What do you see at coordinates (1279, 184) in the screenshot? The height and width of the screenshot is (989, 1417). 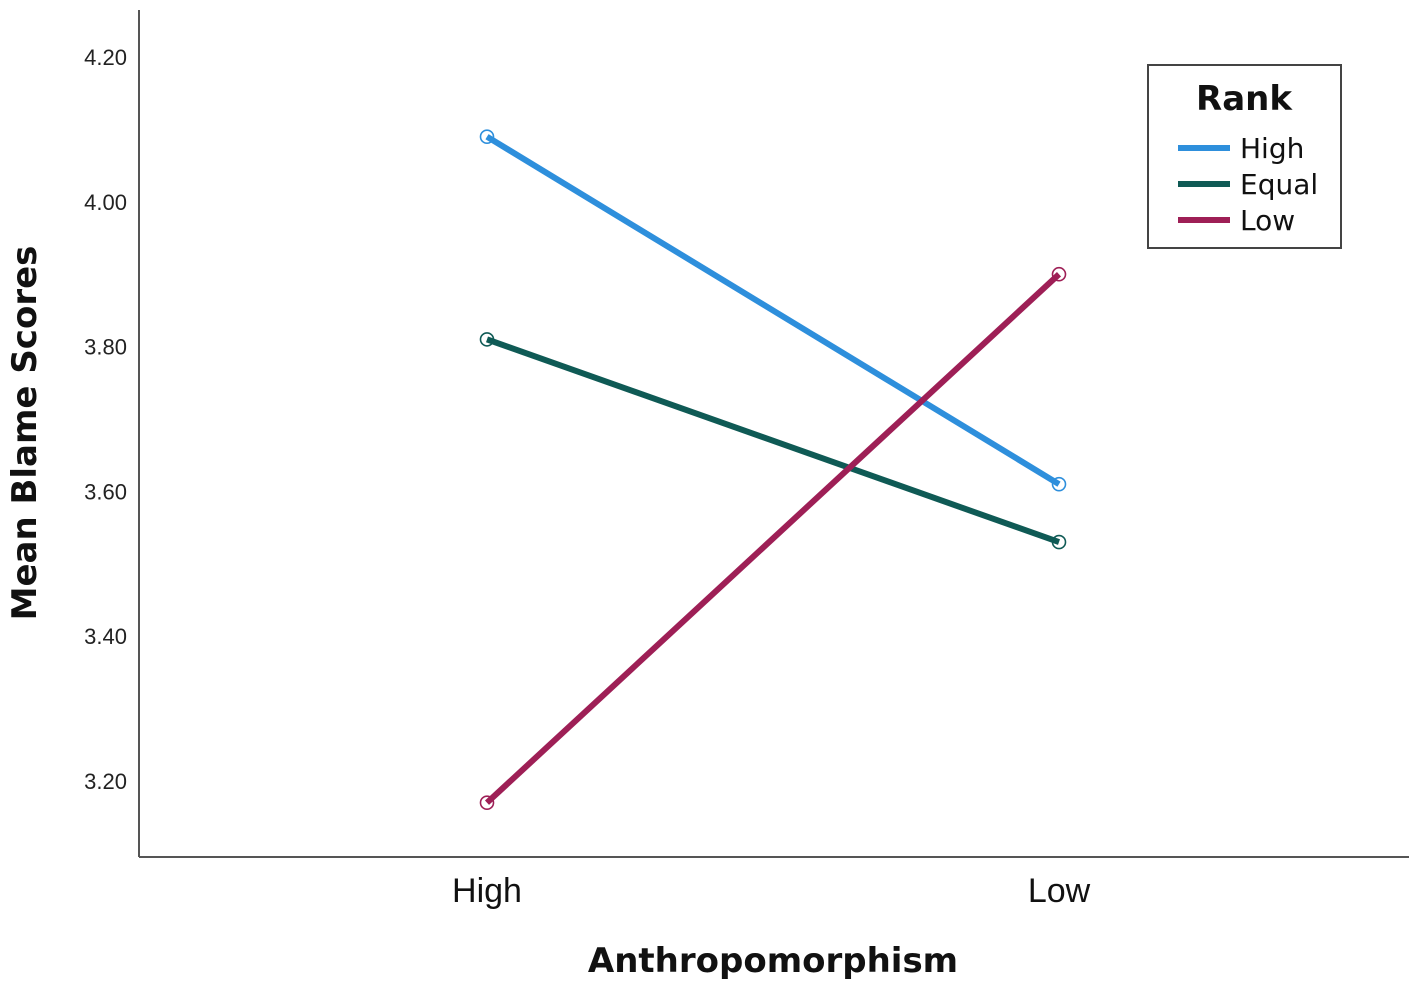 I see `legend-label: Equal` at bounding box center [1279, 184].